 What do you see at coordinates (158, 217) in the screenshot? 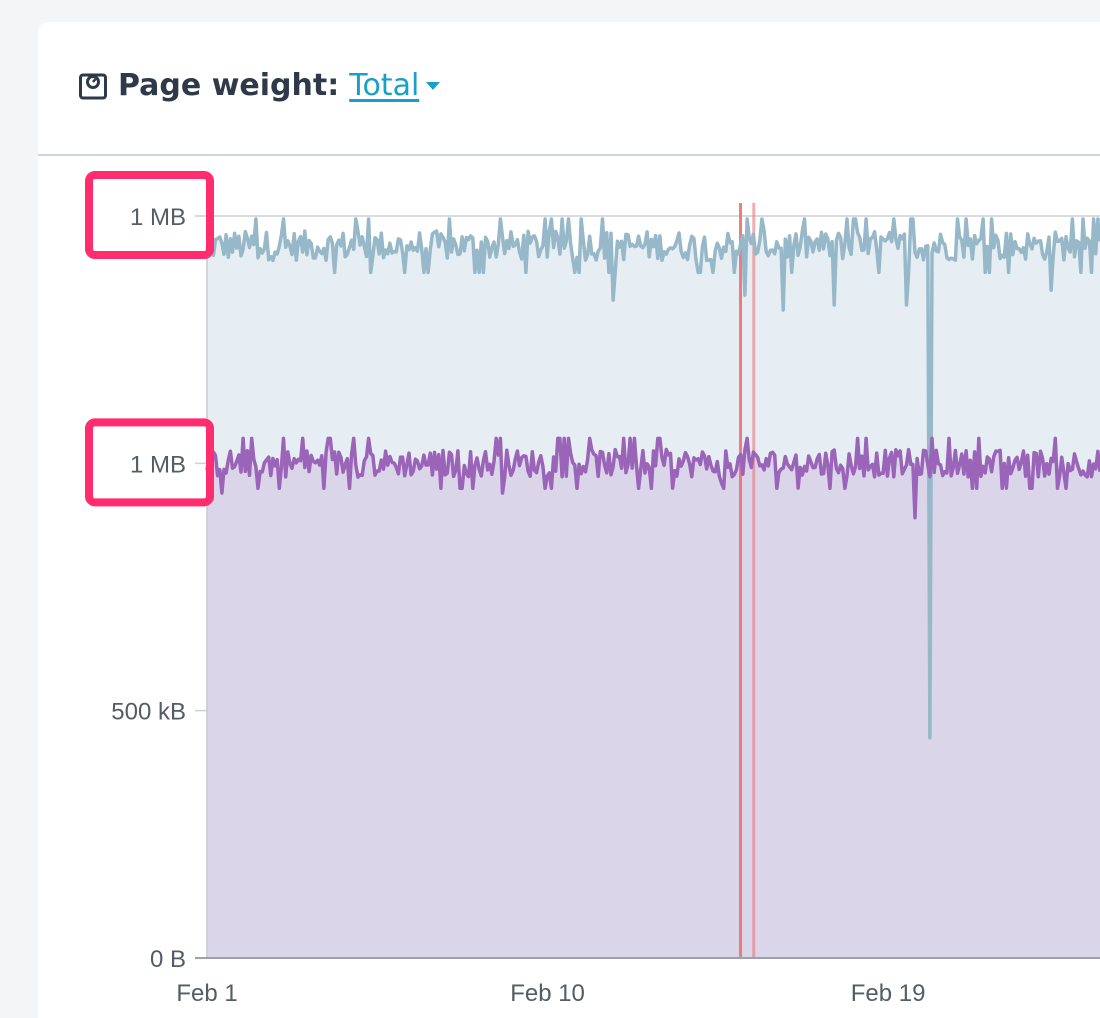
I see `y-tick-label-0: 1 MB` at bounding box center [158, 217].